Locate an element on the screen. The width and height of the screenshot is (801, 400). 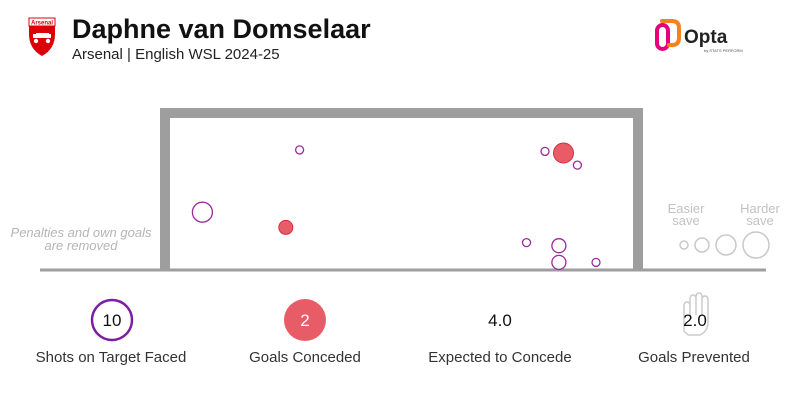
opta-byline: by STATS PERFORM is located at coordinates (723, 50).